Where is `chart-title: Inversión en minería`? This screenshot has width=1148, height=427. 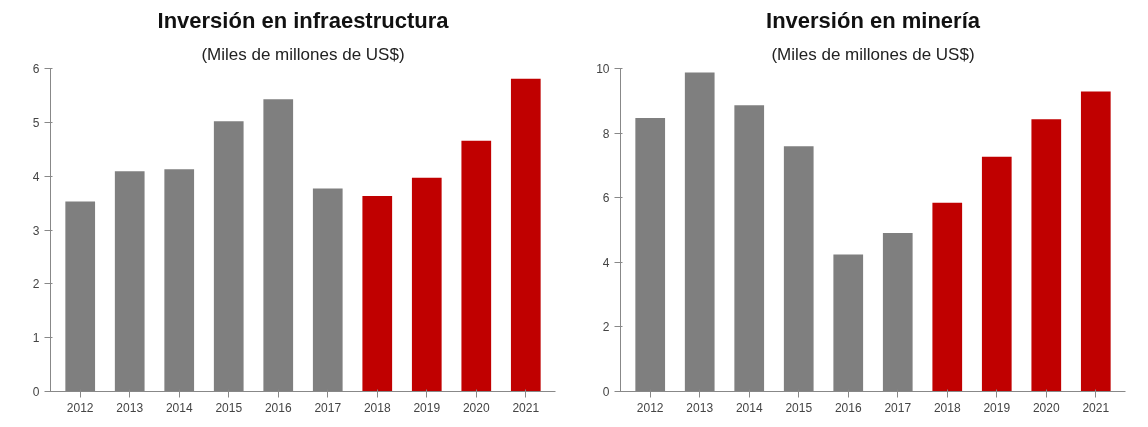
chart-title: Inversión en minería is located at coordinates (873, 20).